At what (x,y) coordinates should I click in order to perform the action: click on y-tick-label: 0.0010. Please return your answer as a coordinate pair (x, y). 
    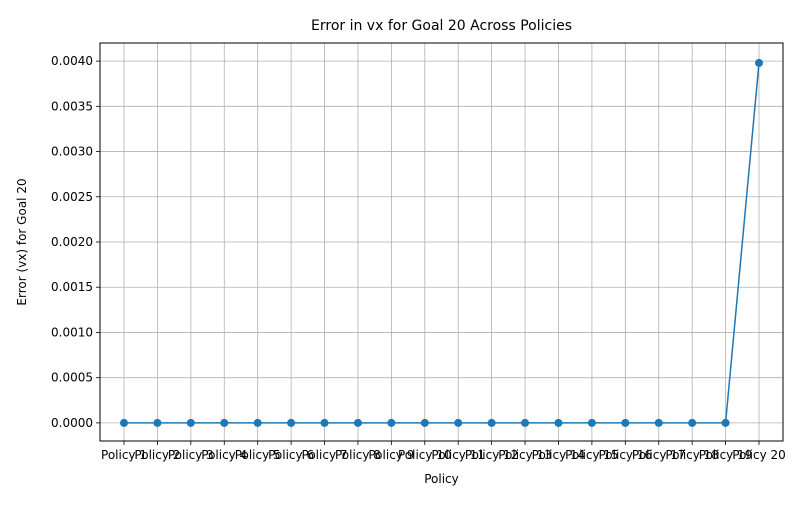
    Looking at the image, I should click on (72, 332).